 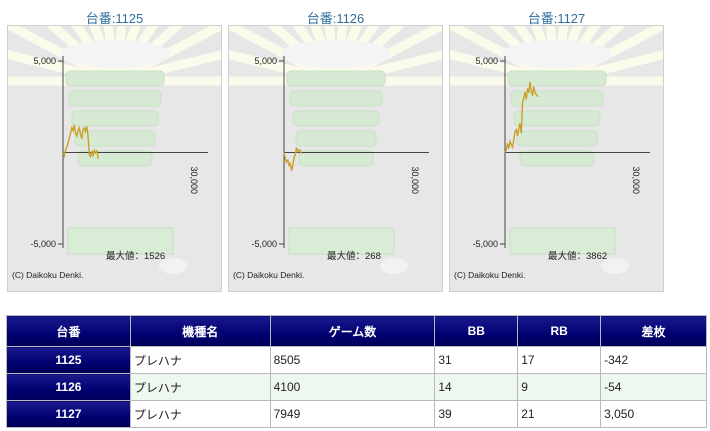 What do you see at coordinates (68, 360) in the screenshot?
I see `machine-number: 1125` at bounding box center [68, 360].